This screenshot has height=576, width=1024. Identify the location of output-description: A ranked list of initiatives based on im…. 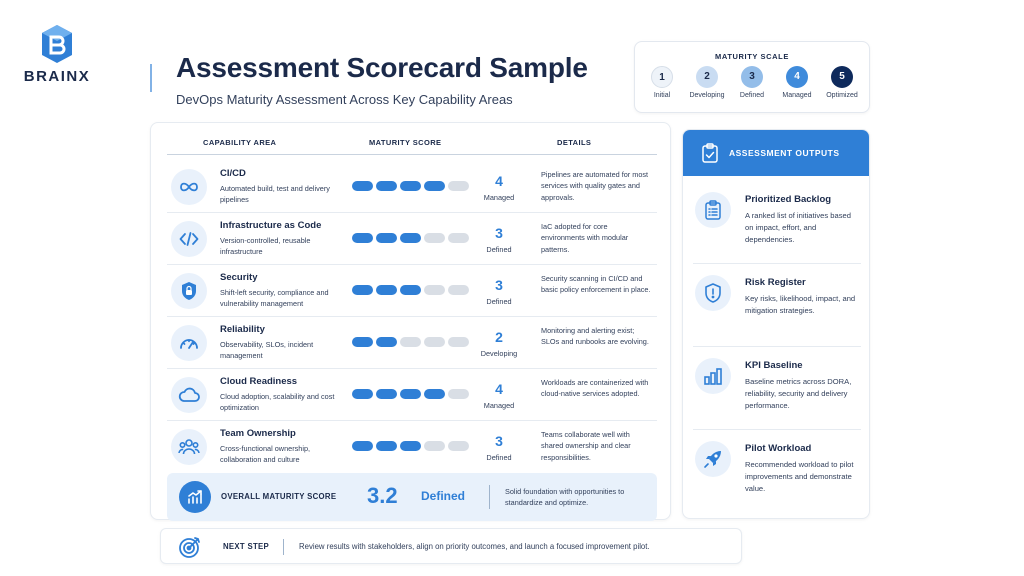
(798, 228).